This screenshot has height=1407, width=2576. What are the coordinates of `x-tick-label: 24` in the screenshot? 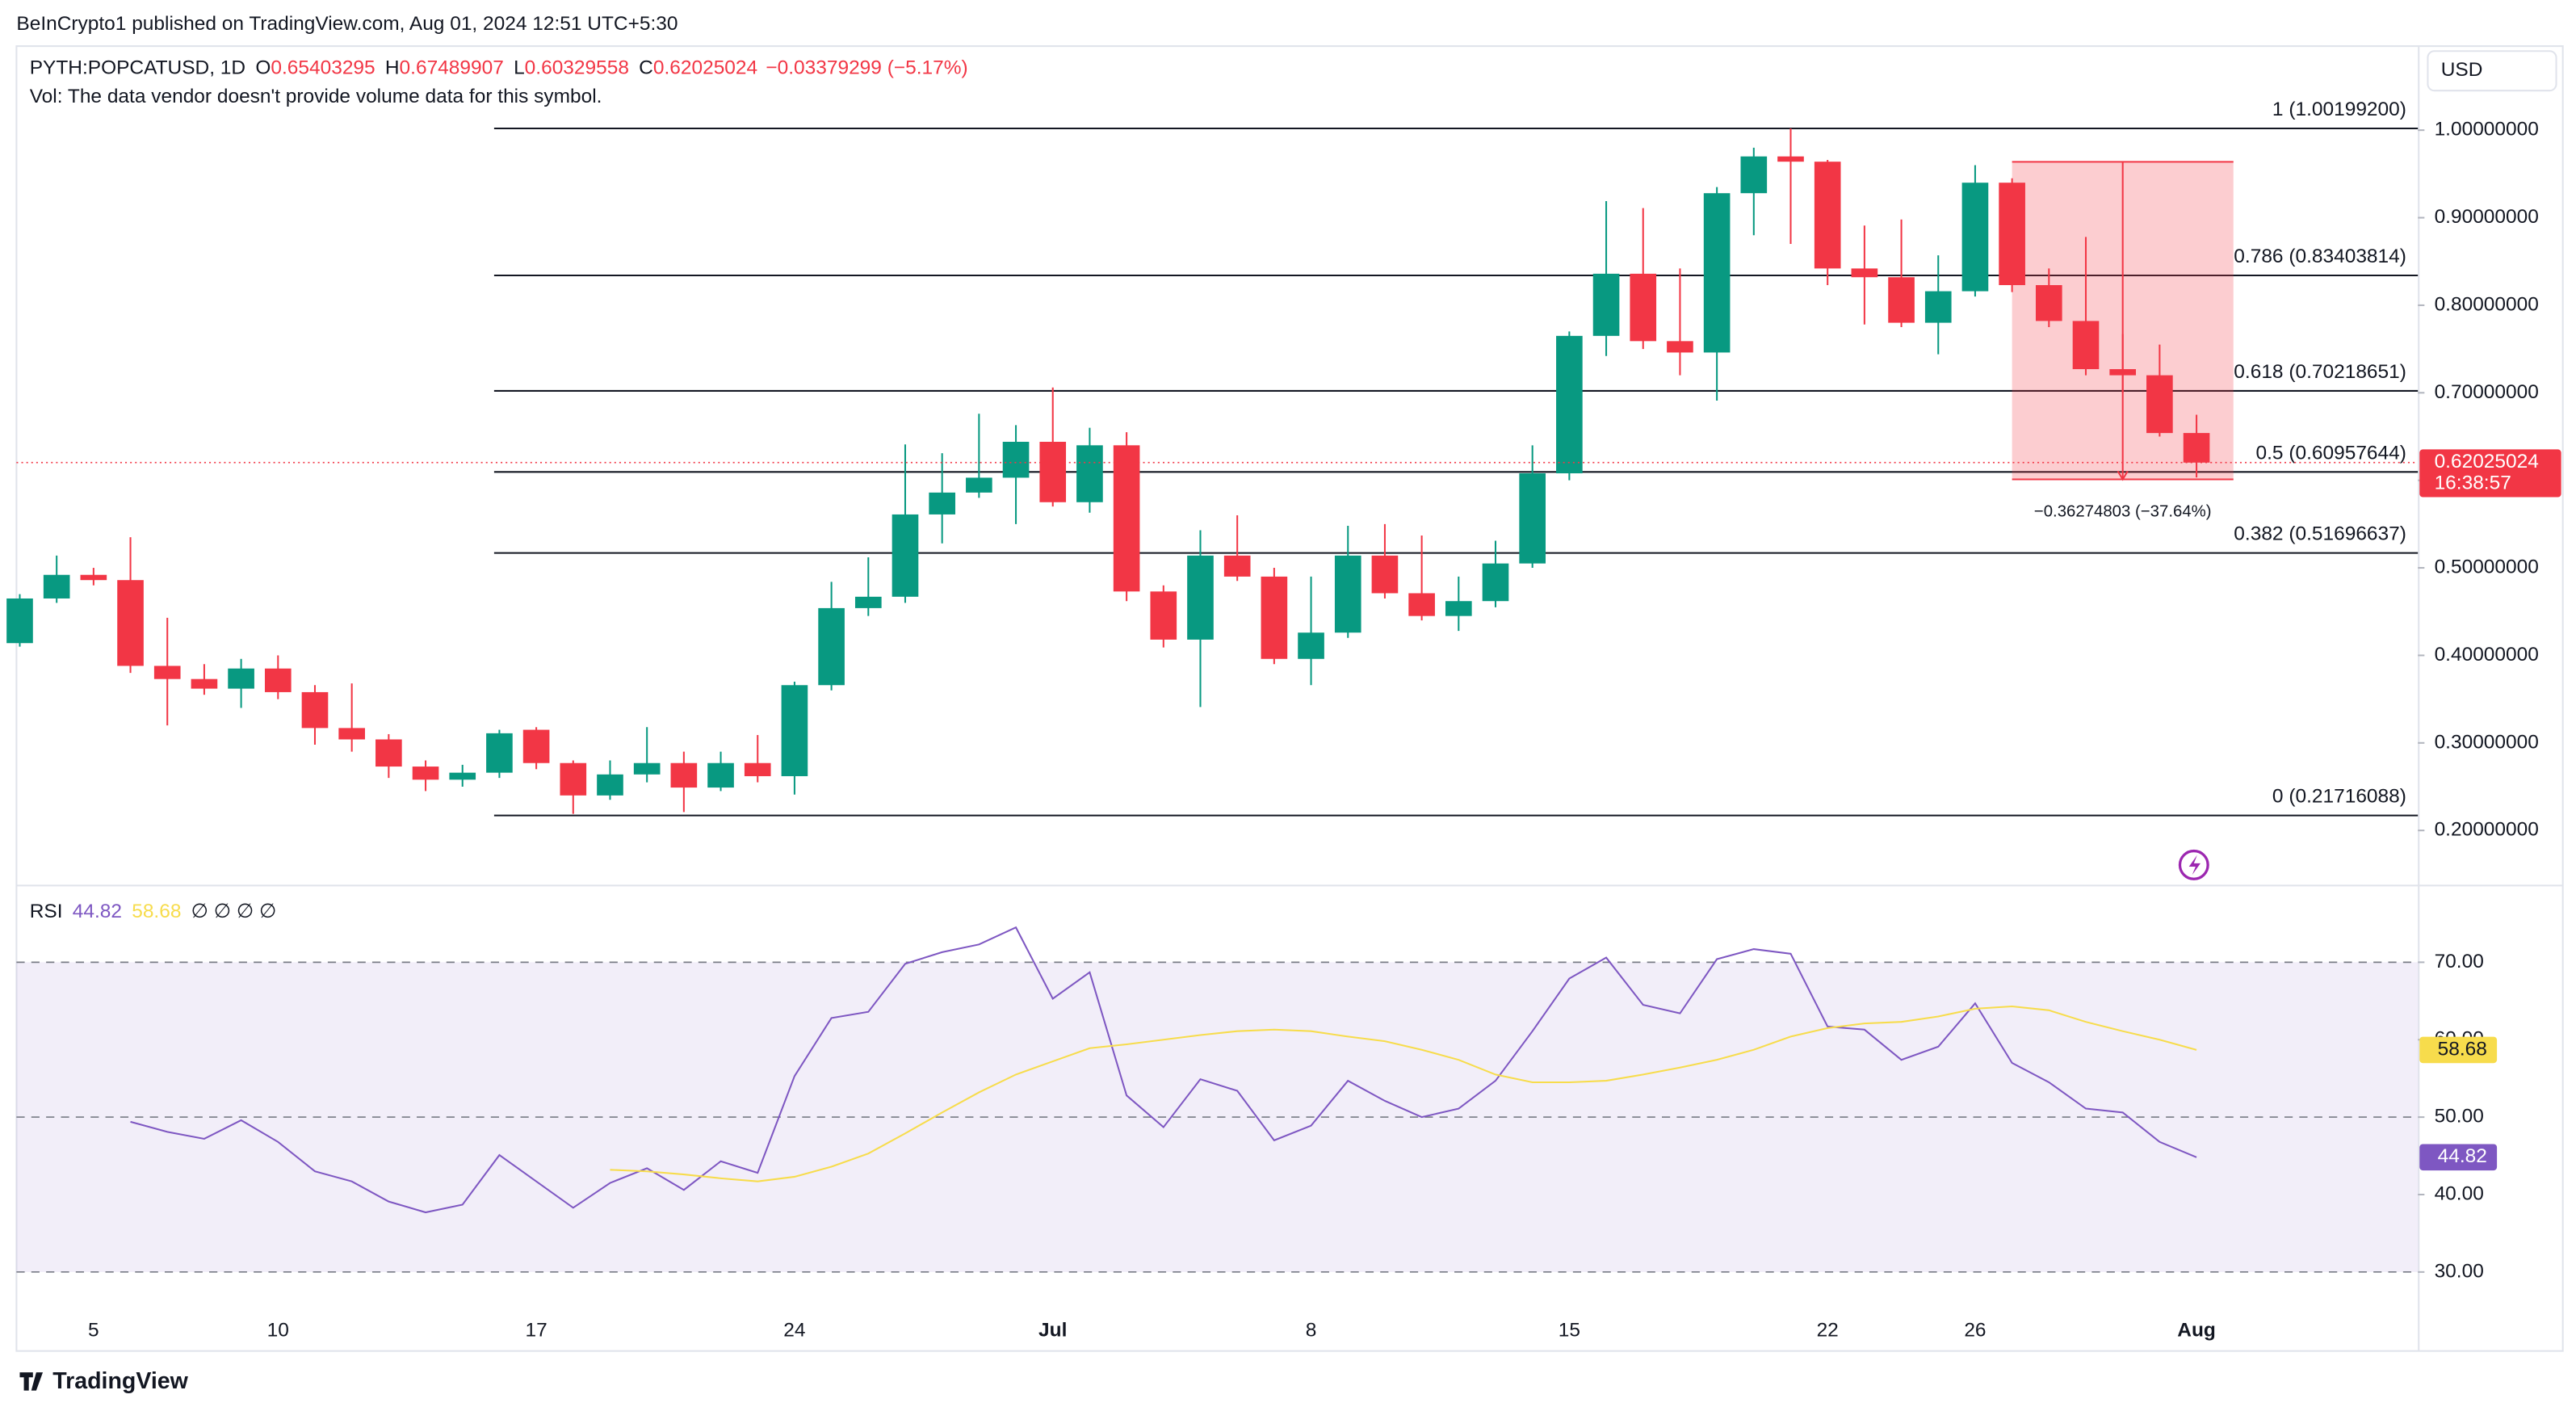 It's located at (794, 1331).